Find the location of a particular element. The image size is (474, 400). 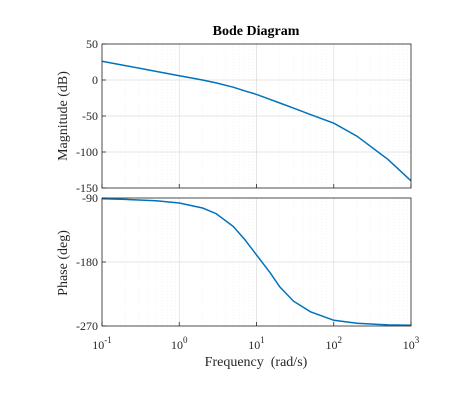

x-tick-label: 10³ is located at coordinates (411, 343).